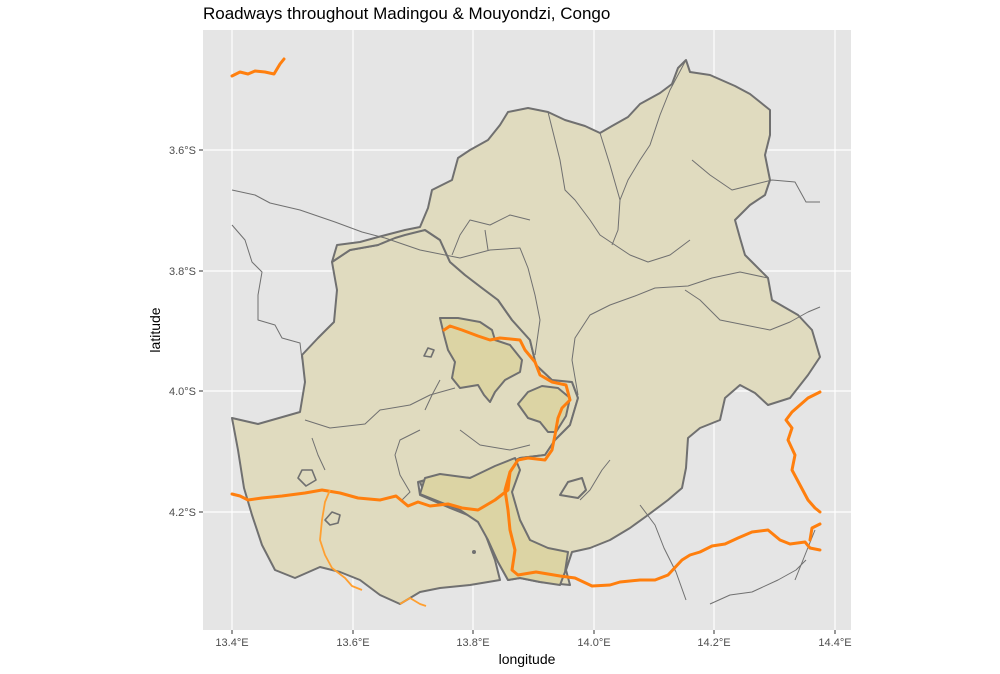  I want to click on x-tick-label: 13.4°E, so click(231, 643).